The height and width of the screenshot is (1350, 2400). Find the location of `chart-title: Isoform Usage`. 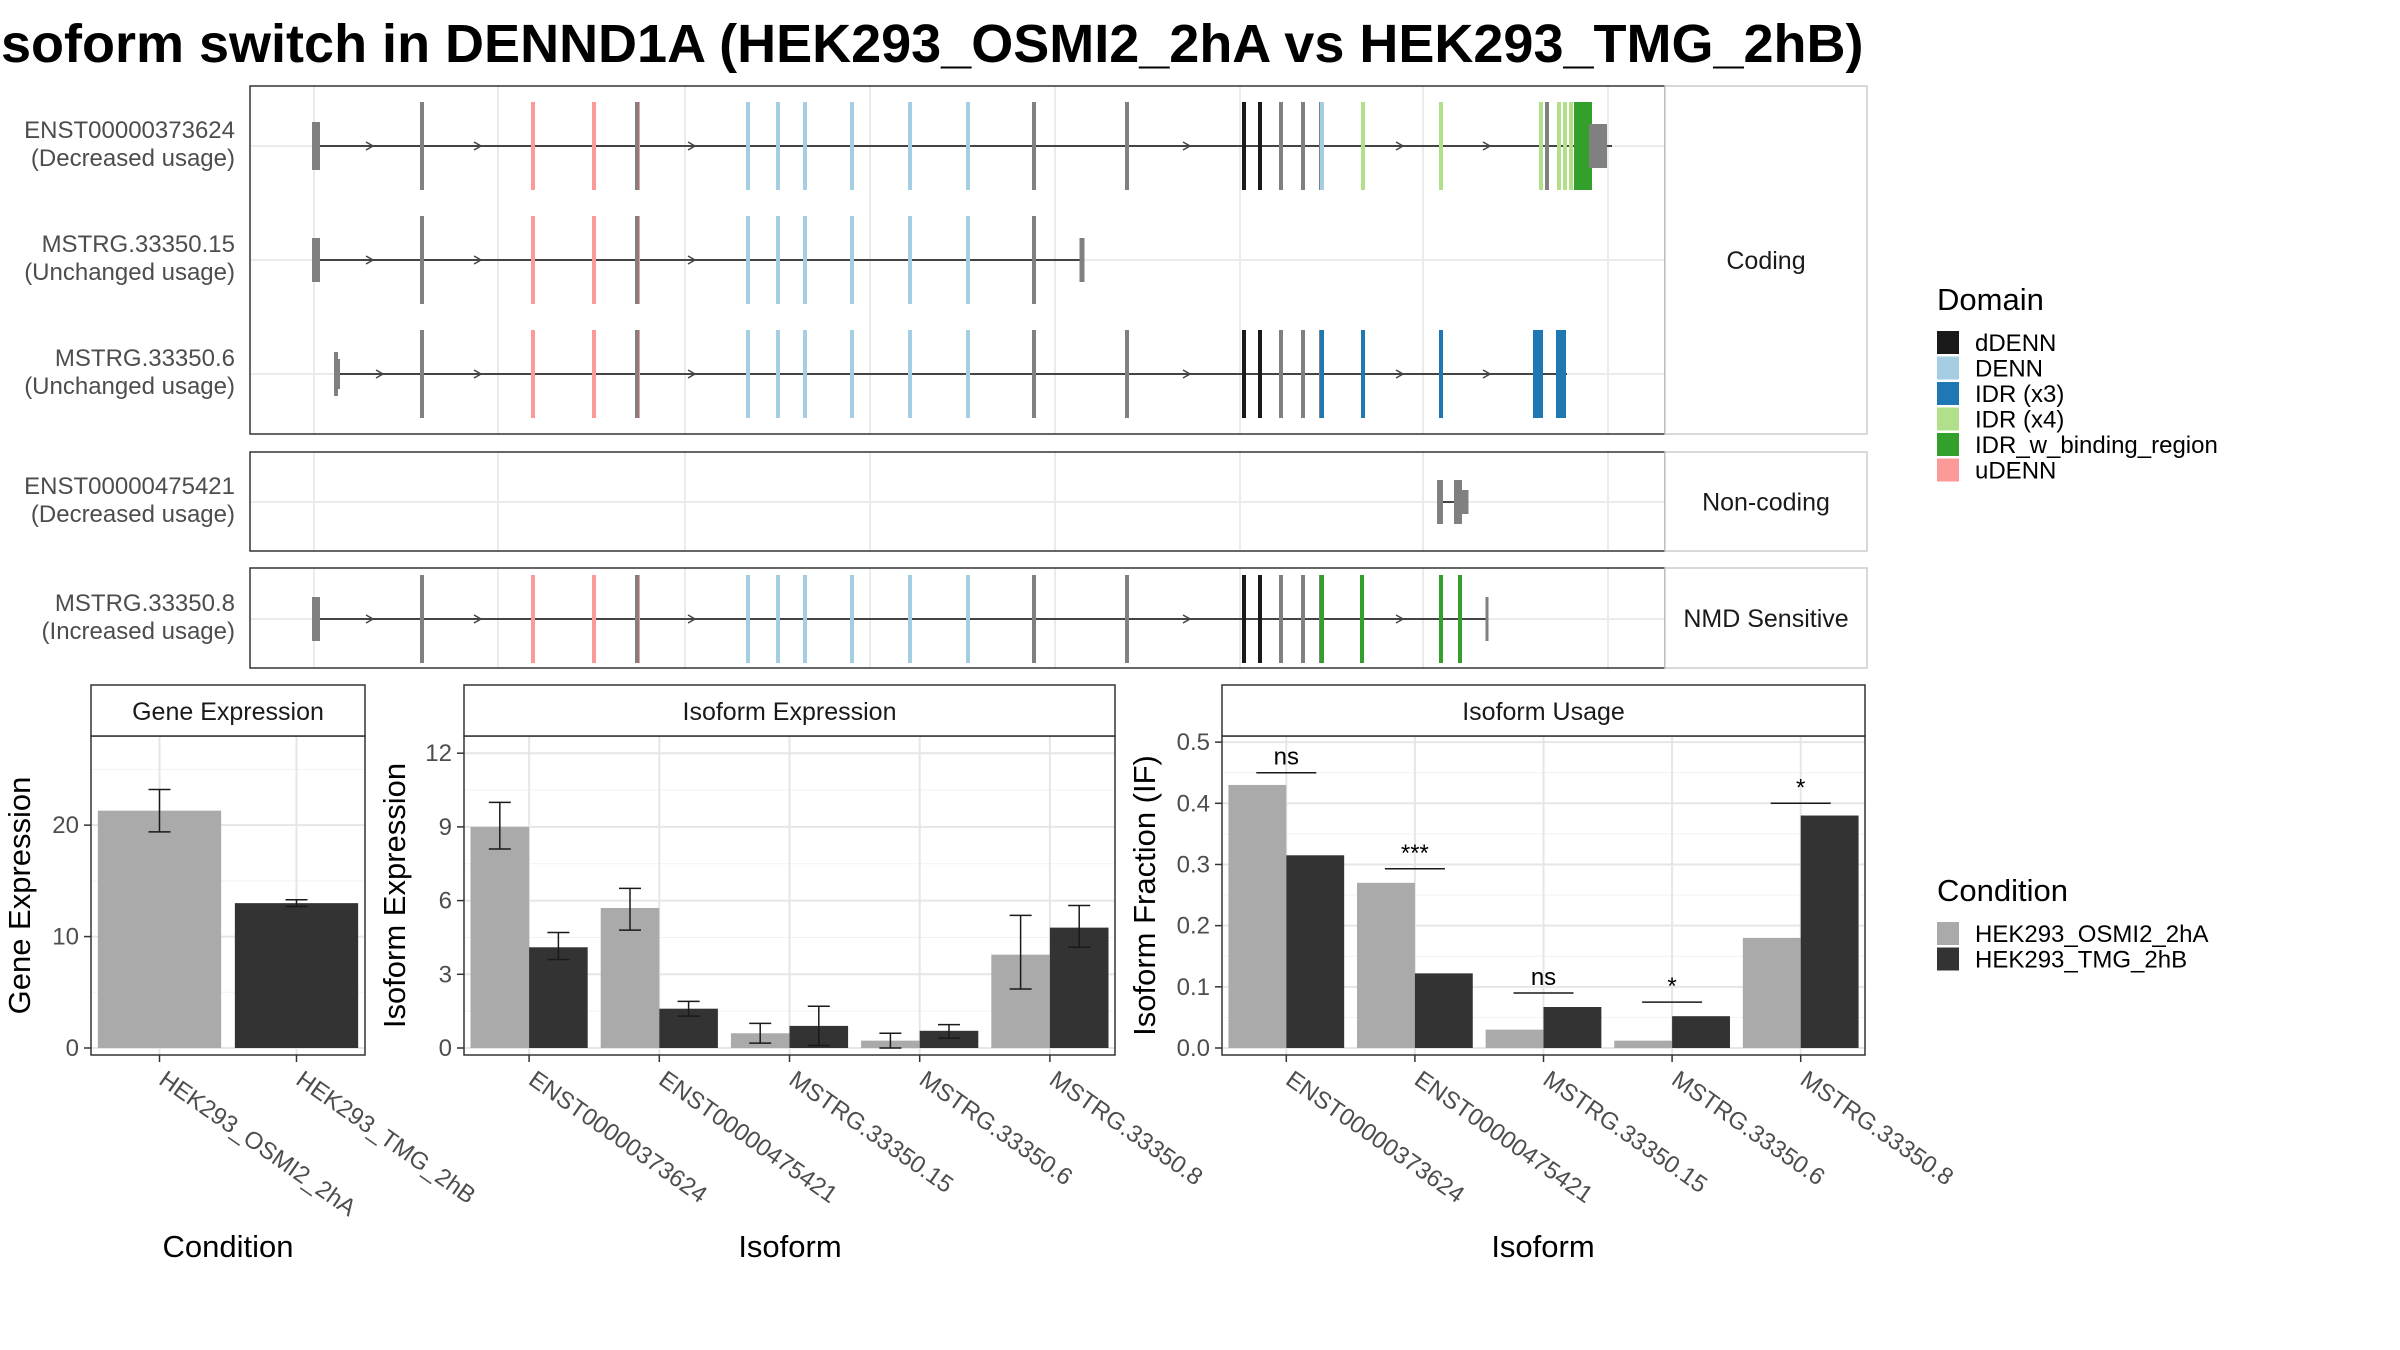

chart-title: Isoform Usage is located at coordinates (1543, 712).